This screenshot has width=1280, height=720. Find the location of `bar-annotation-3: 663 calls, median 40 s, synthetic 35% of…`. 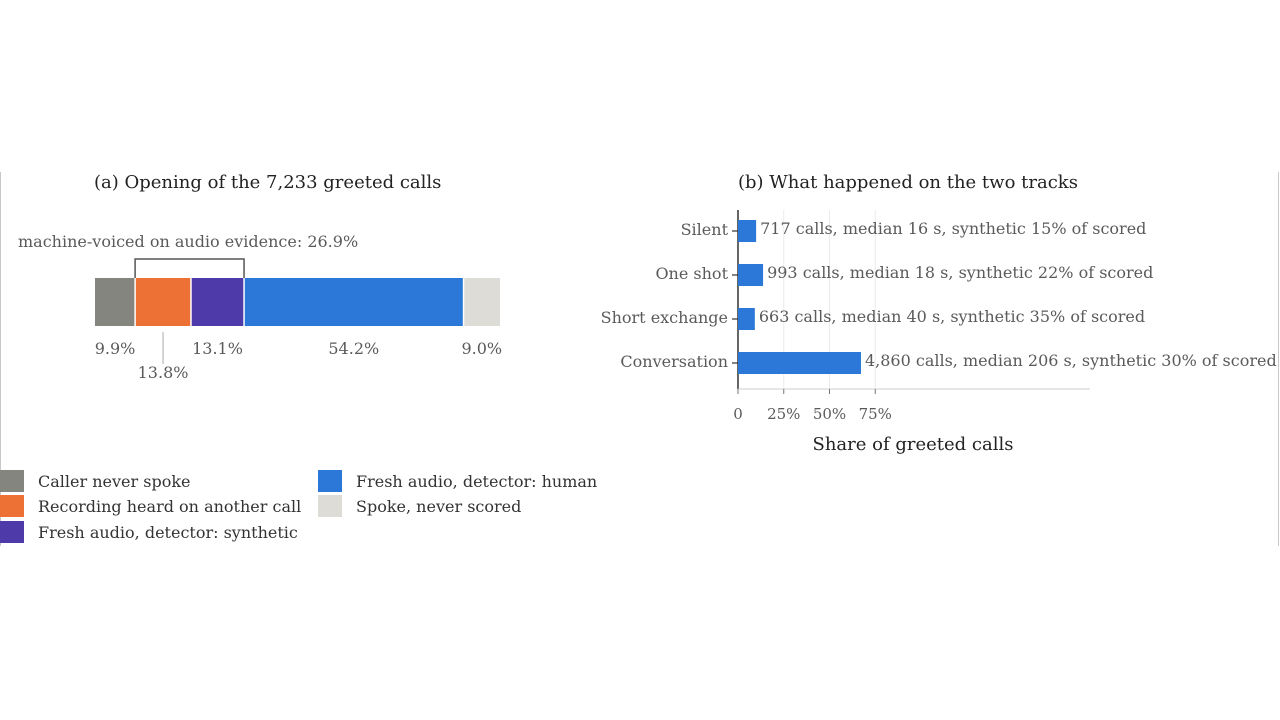

bar-annotation-3: 663 calls, median 40 s, synthetic 35% of… is located at coordinates (952, 316).